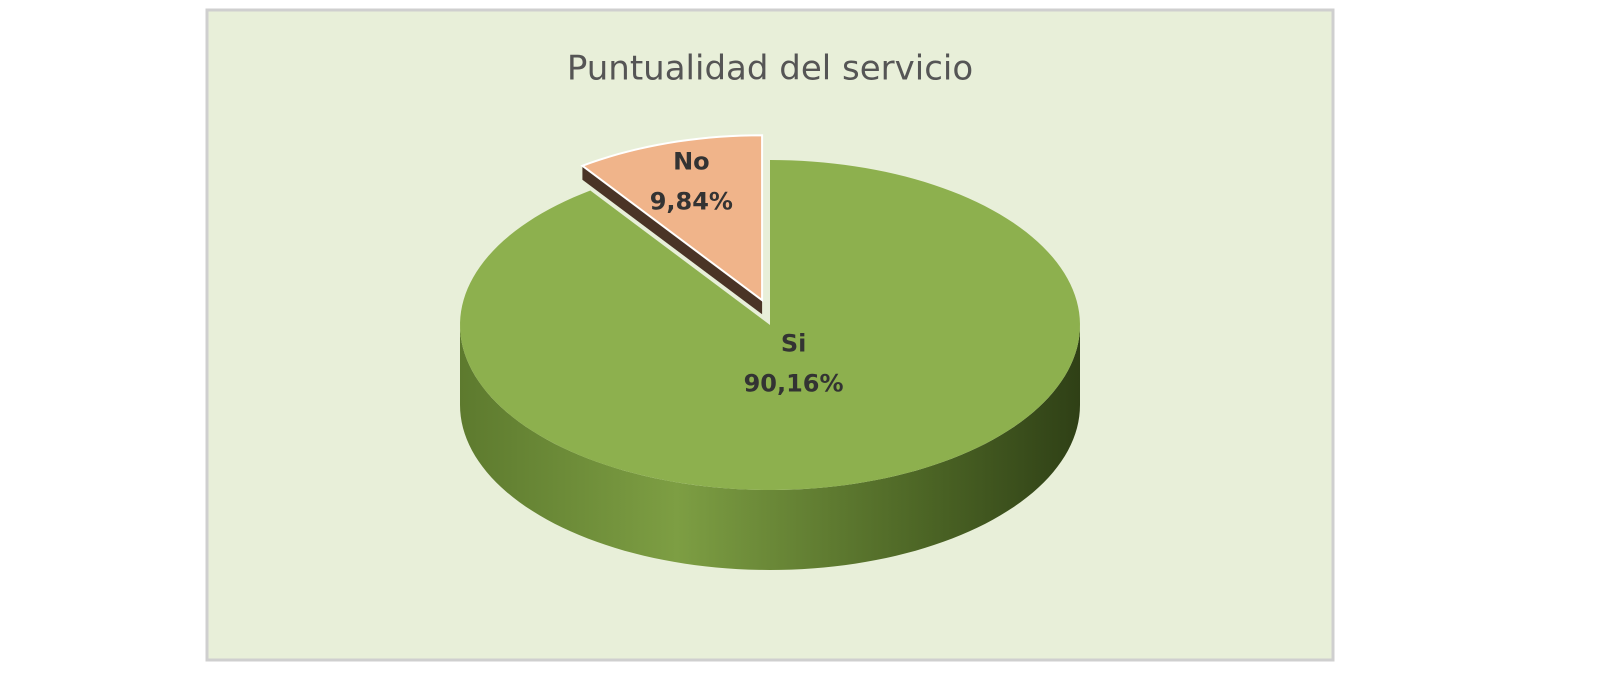 This screenshot has width=1605, height=685. I want to click on slice-value-label: 9,84%, so click(691, 201).